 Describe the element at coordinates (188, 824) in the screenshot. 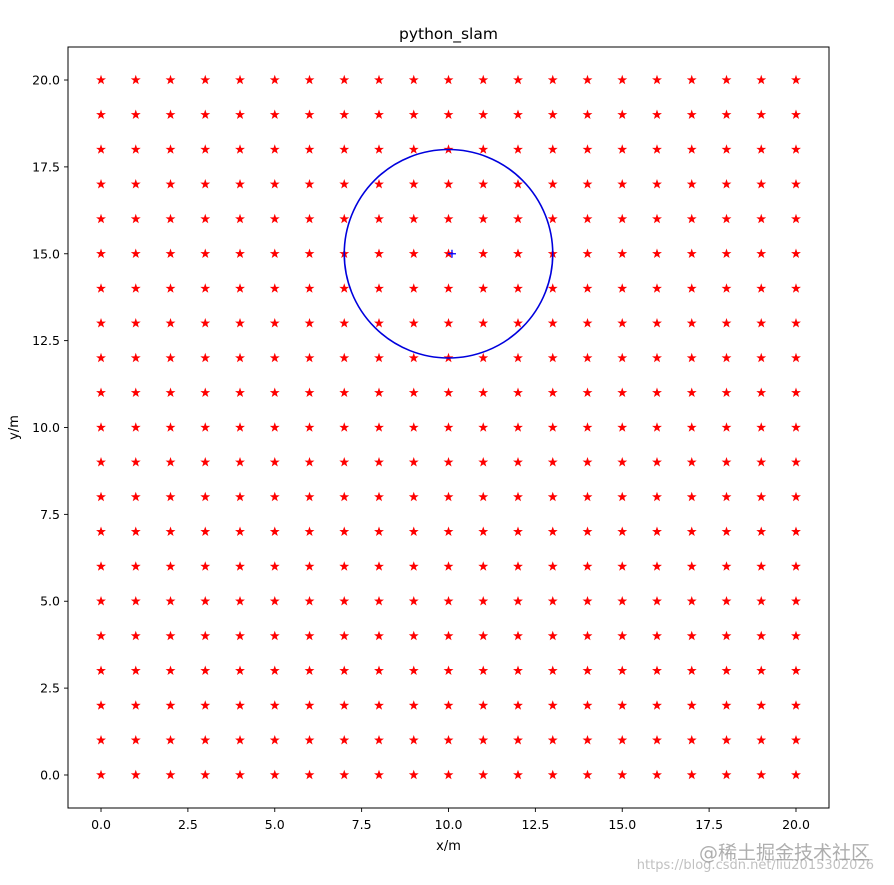

I see `x-tick-label: 2.5` at that location.